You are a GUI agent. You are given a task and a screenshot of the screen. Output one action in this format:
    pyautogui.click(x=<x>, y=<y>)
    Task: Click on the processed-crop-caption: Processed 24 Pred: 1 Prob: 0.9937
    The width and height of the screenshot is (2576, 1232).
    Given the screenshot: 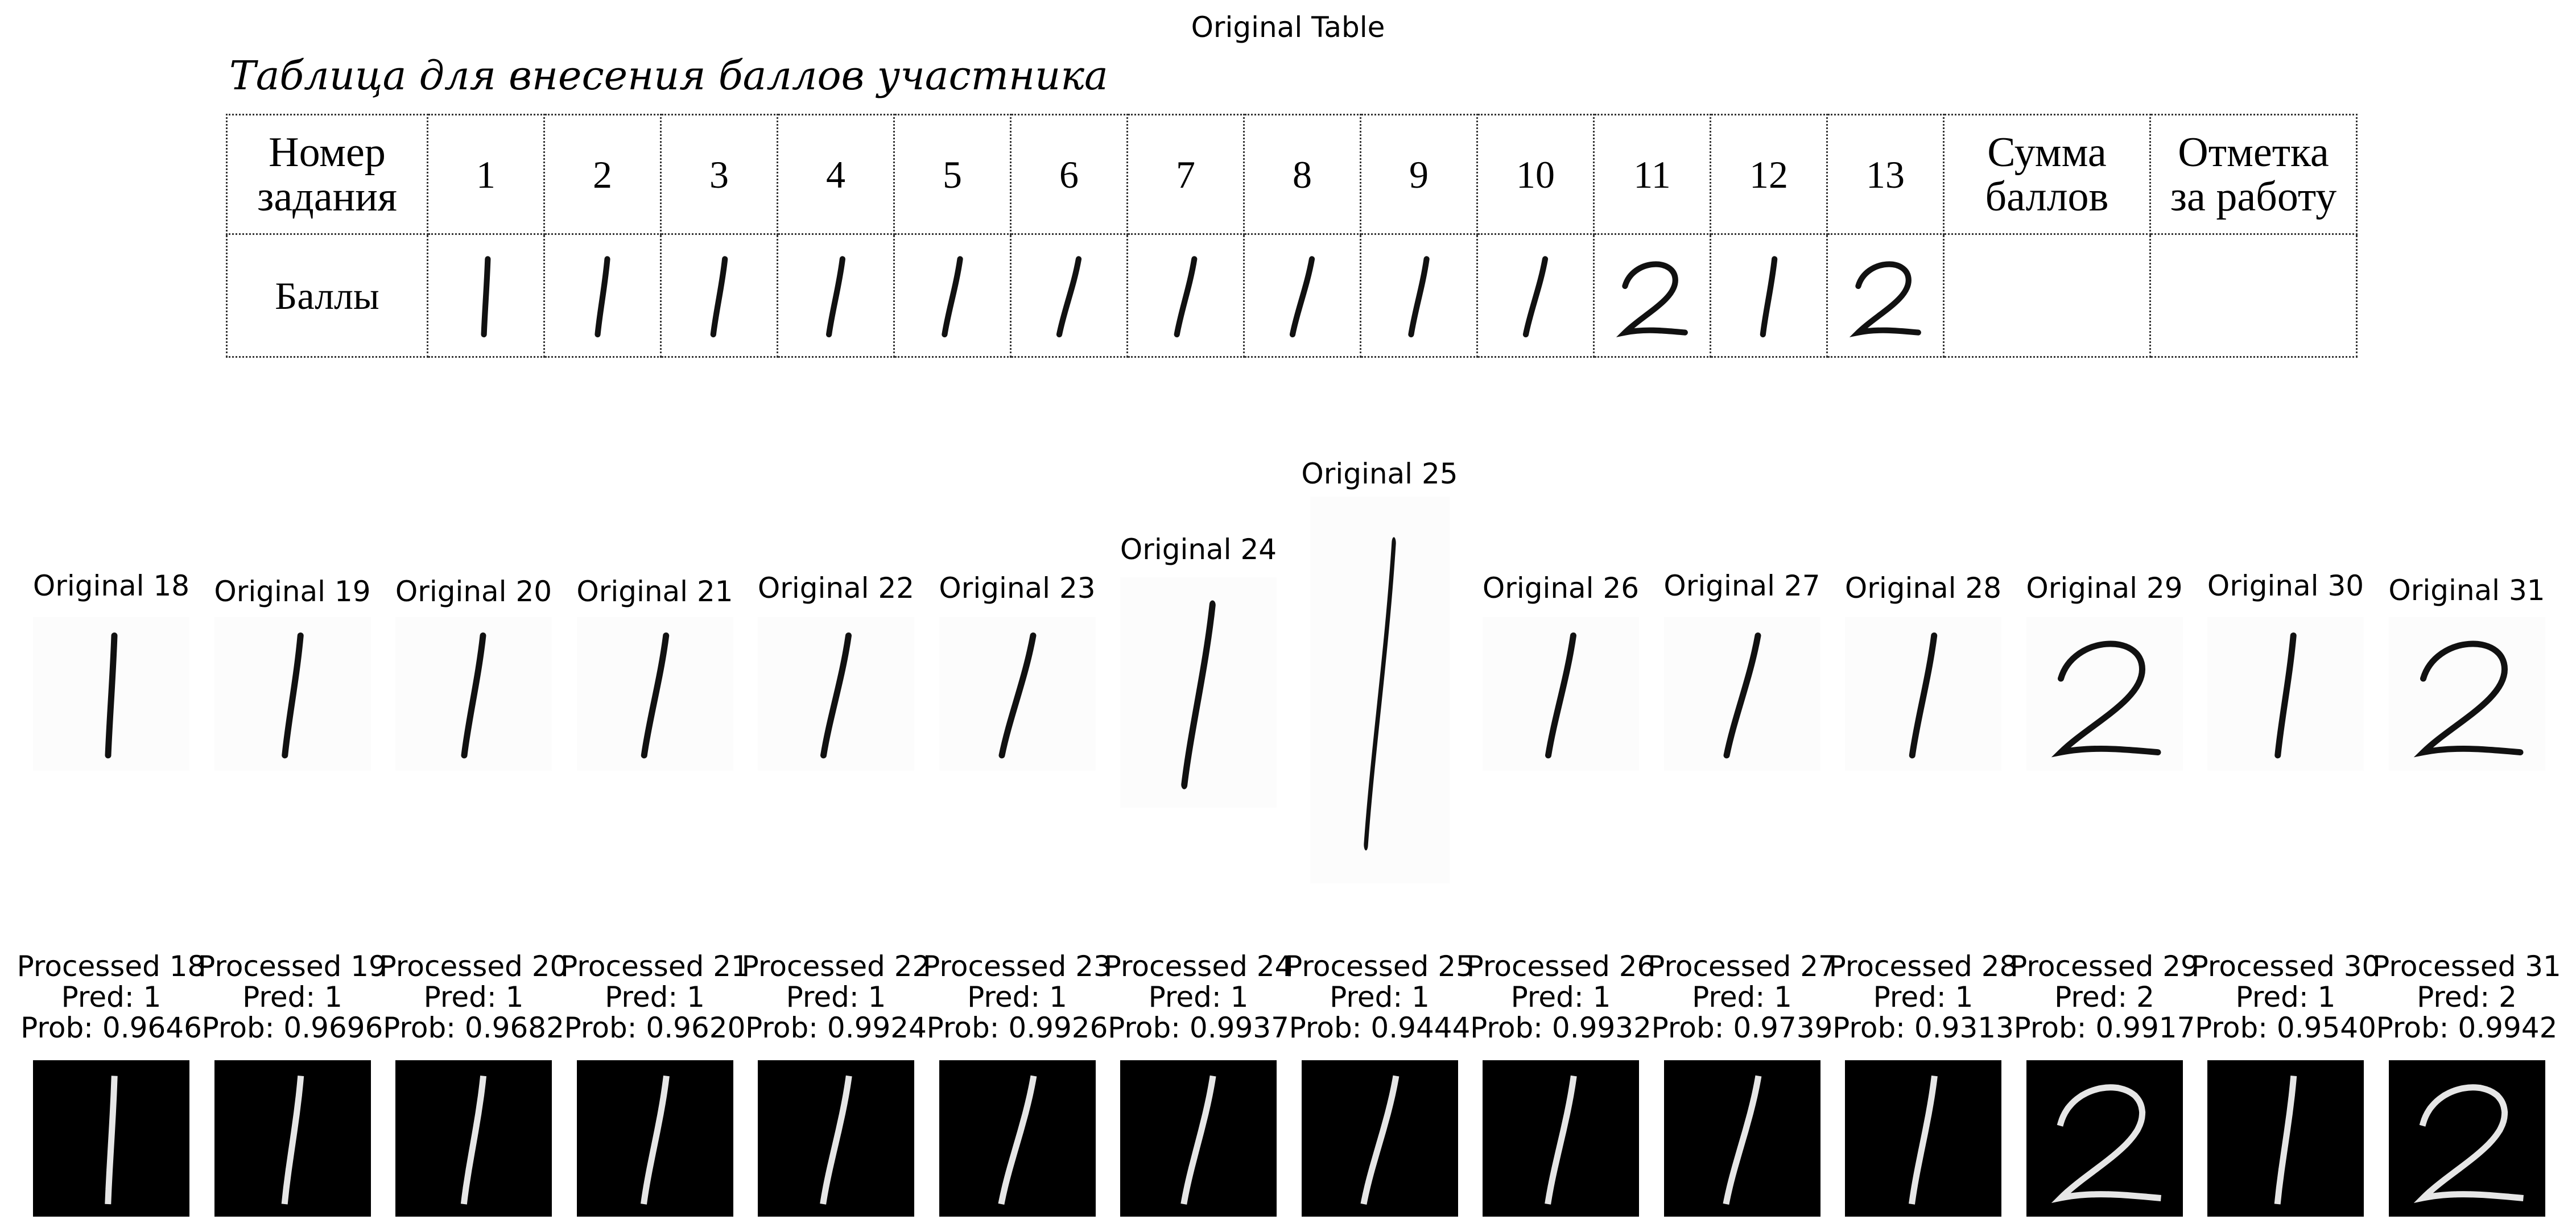 What is the action you would take?
    pyautogui.click(x=1198, y=997)
    